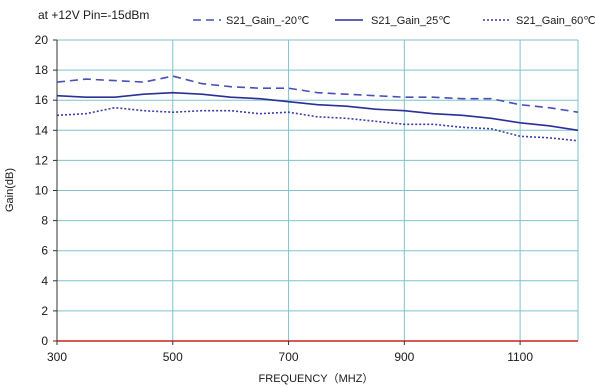 The image size is (609, 388). I want to click on x-tick-label: 1100, so click(520, 357).